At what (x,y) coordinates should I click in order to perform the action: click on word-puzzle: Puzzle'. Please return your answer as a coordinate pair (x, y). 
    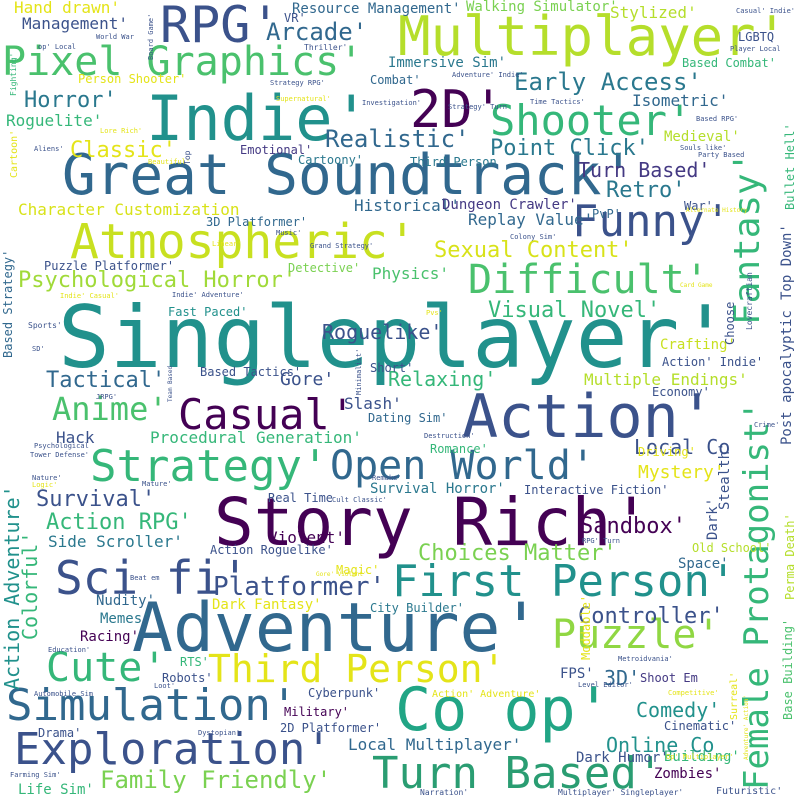
    Looking at the image, I should click on (636, 635).